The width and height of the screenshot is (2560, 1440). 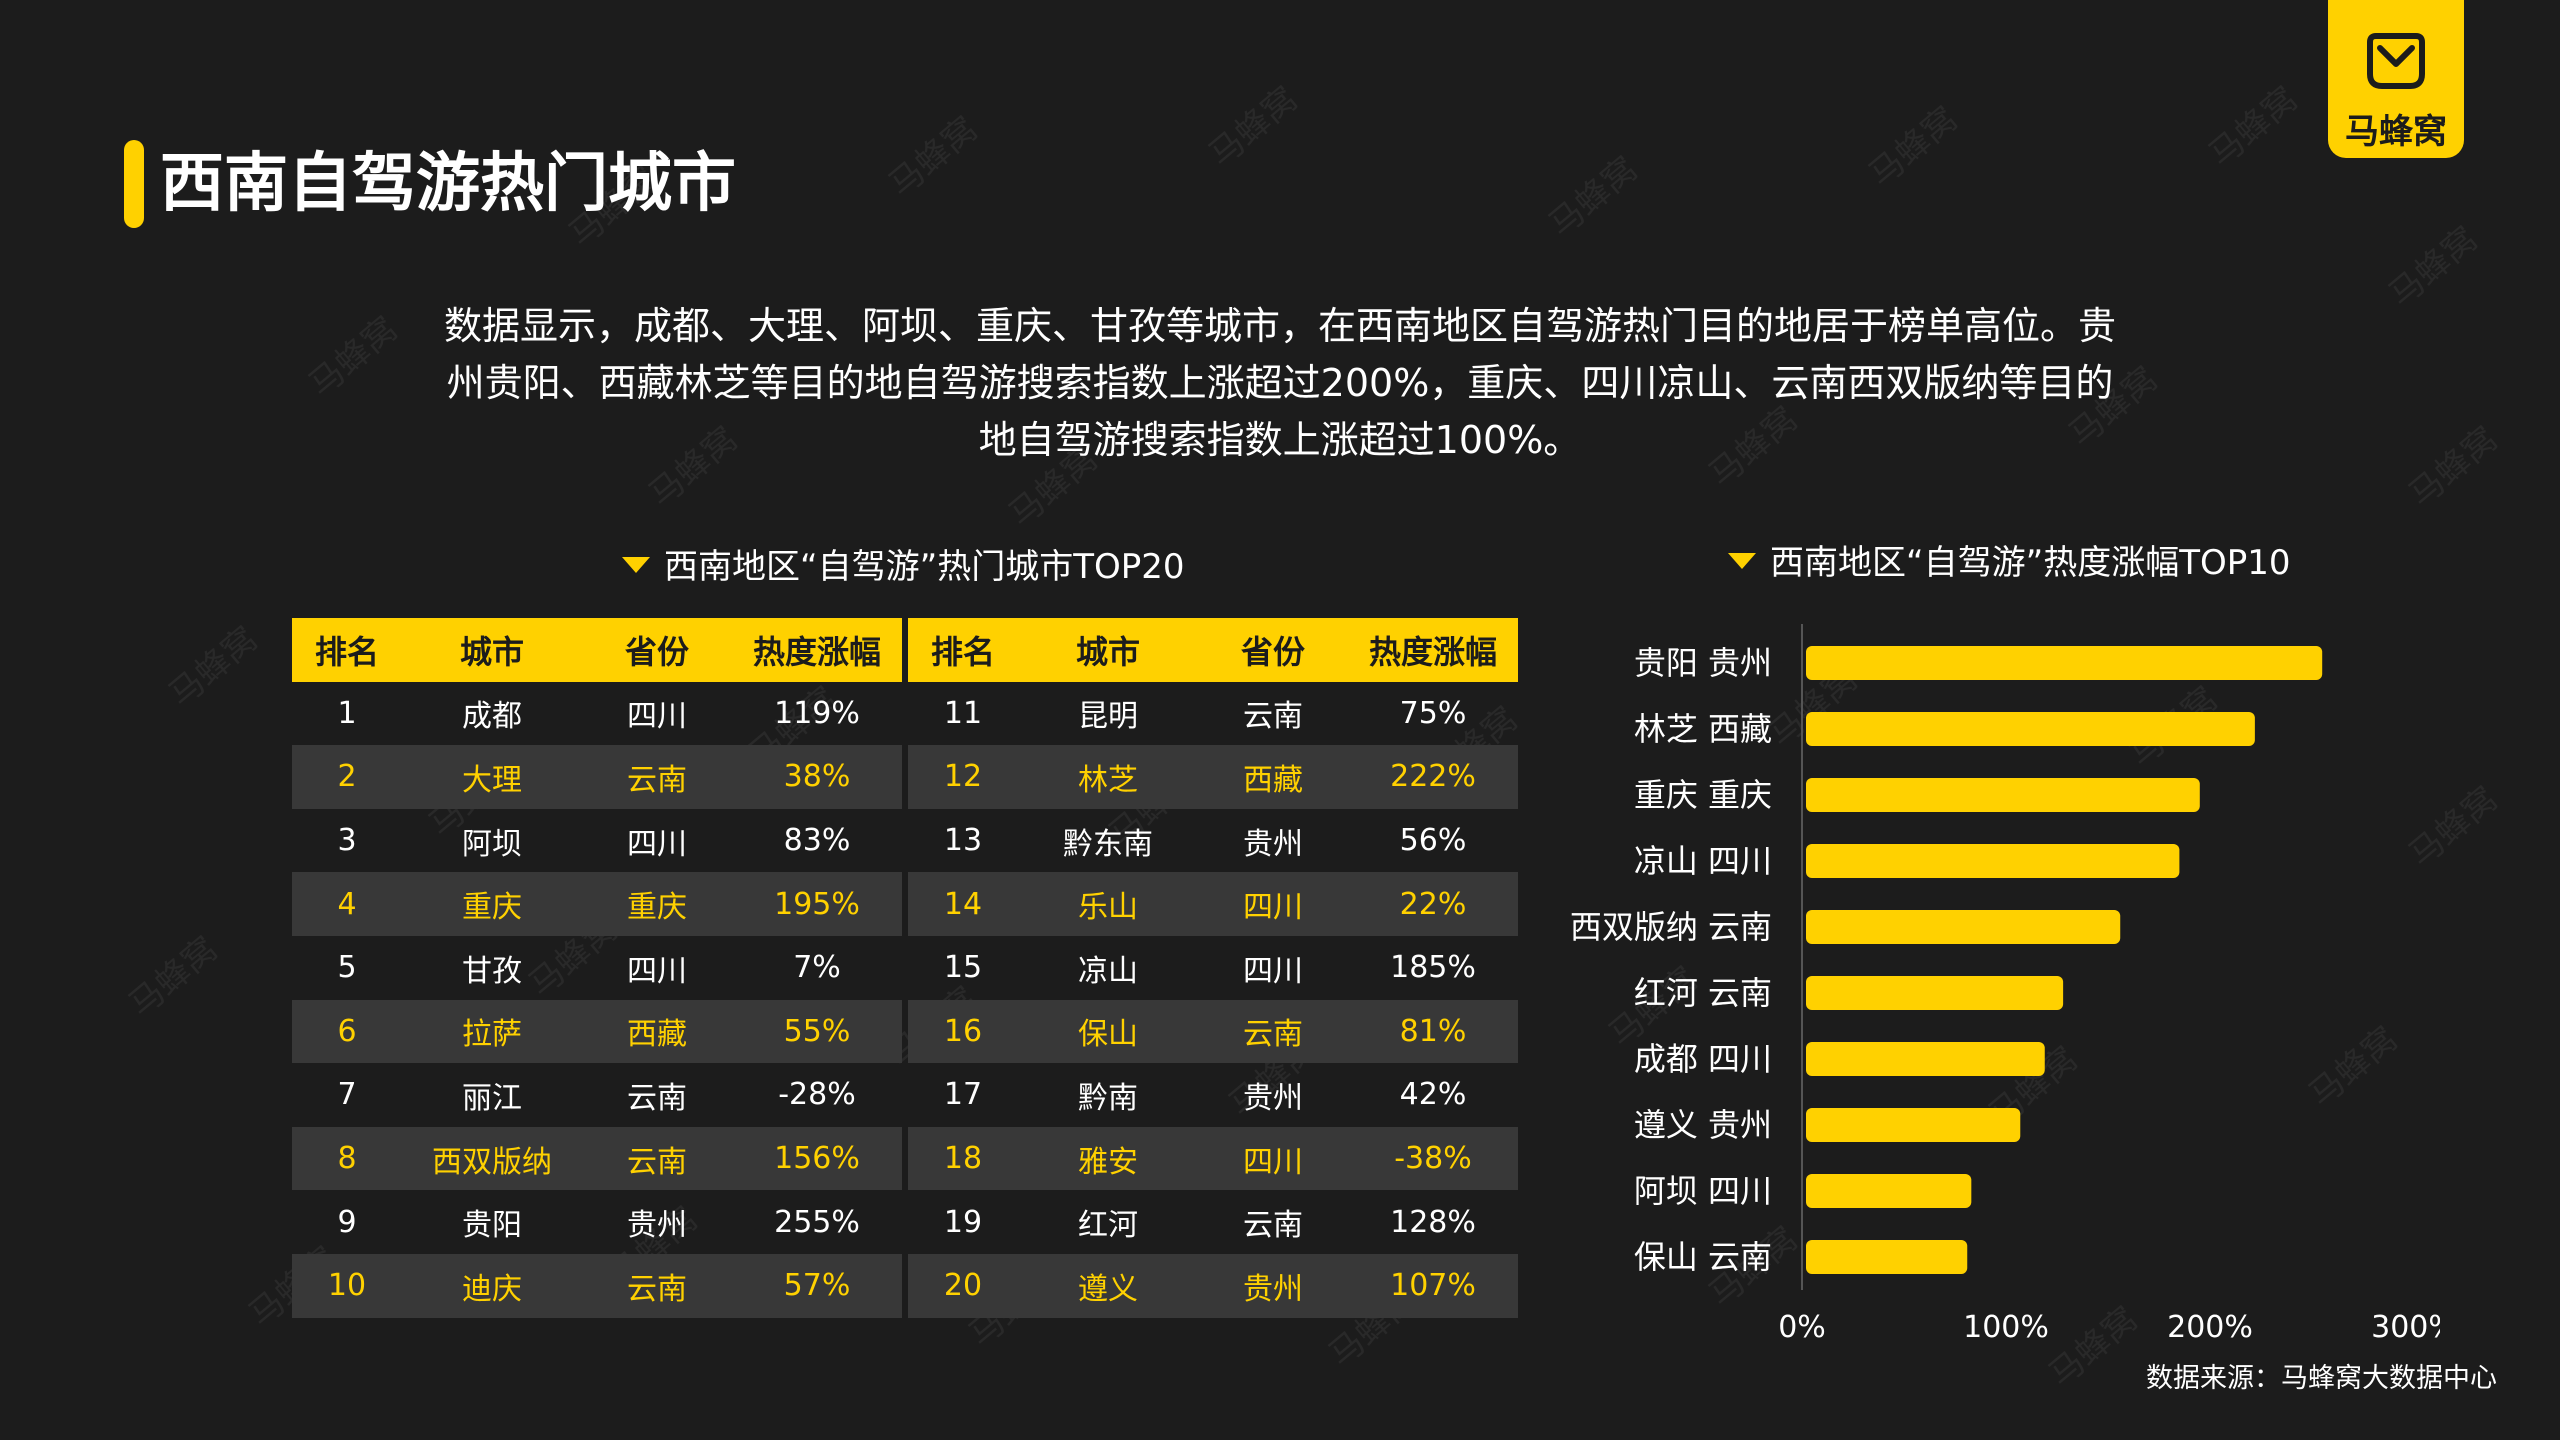 What do you see at coordinates (817, 1158) in the screenshot?
I see `cell-growth: 156%` at bounding box center [817, 1158].